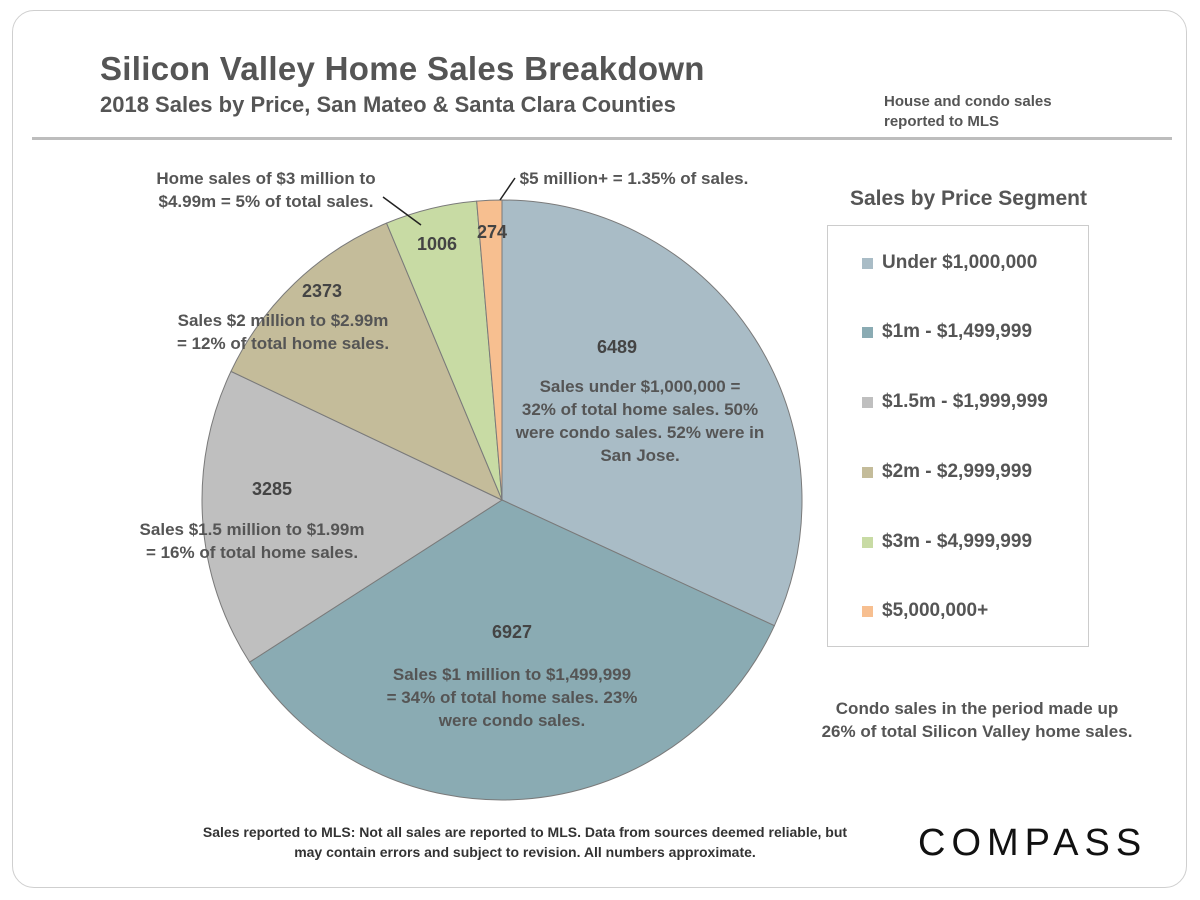 This screenshot has height=900, width=1200. What do you see at coordinates (507, 189) in the screenshot?
I see `leader-line-5m` at bounding box center [507, 189].